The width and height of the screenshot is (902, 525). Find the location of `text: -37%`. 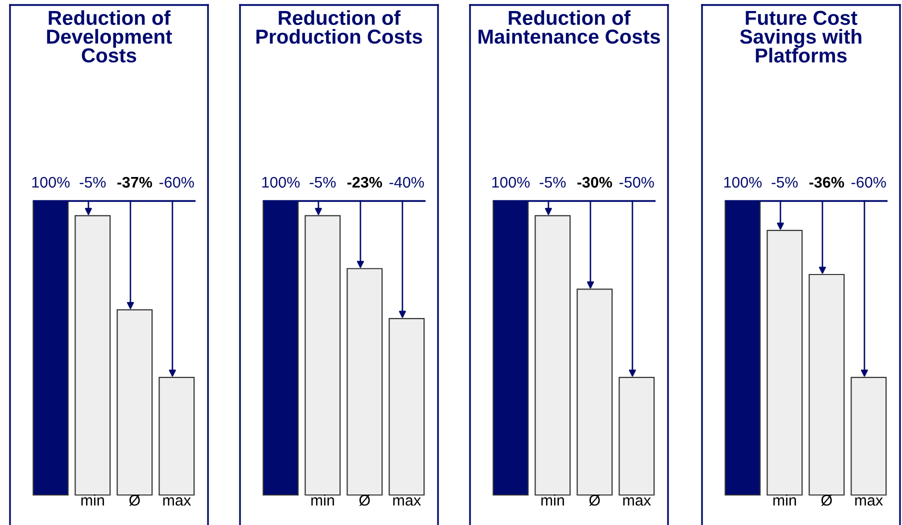

text: -37% is located at coordinates (134, 182).